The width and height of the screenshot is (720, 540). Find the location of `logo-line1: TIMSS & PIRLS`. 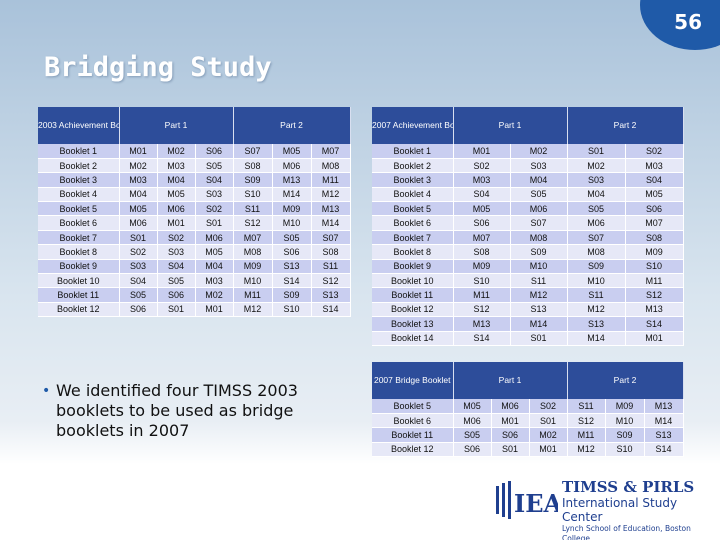

logo-line1: TIMSS & PIRLS is located at coordinates (628, 487).